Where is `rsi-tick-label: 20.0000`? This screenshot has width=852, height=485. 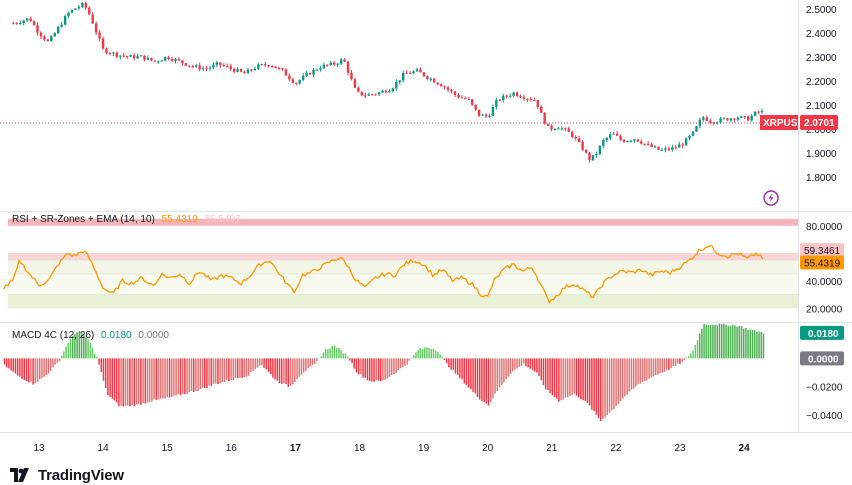
rsi-tick-label: 20.0000 is located at coordinates (824, 309).